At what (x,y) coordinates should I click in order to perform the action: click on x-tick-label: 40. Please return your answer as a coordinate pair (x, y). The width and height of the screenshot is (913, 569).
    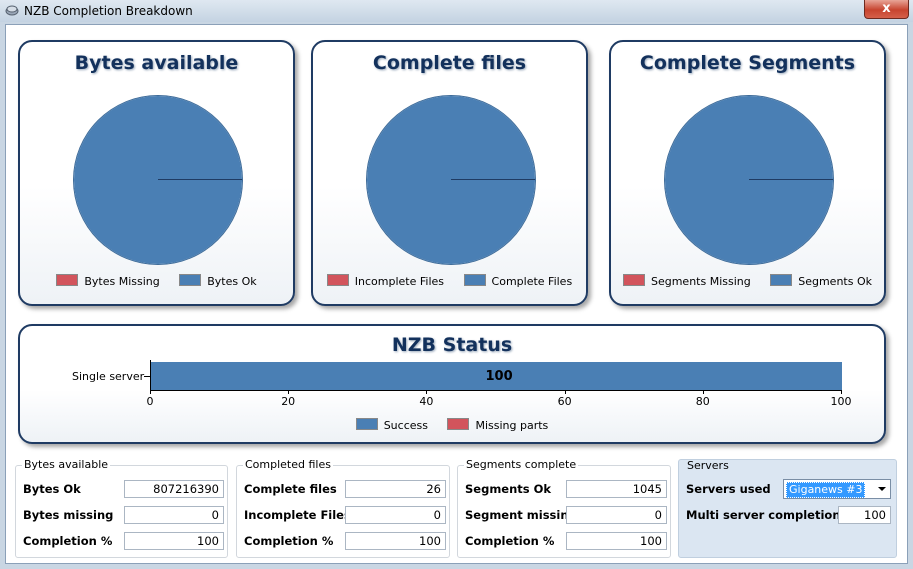
    Looking at the image, I should click on (426, 401).